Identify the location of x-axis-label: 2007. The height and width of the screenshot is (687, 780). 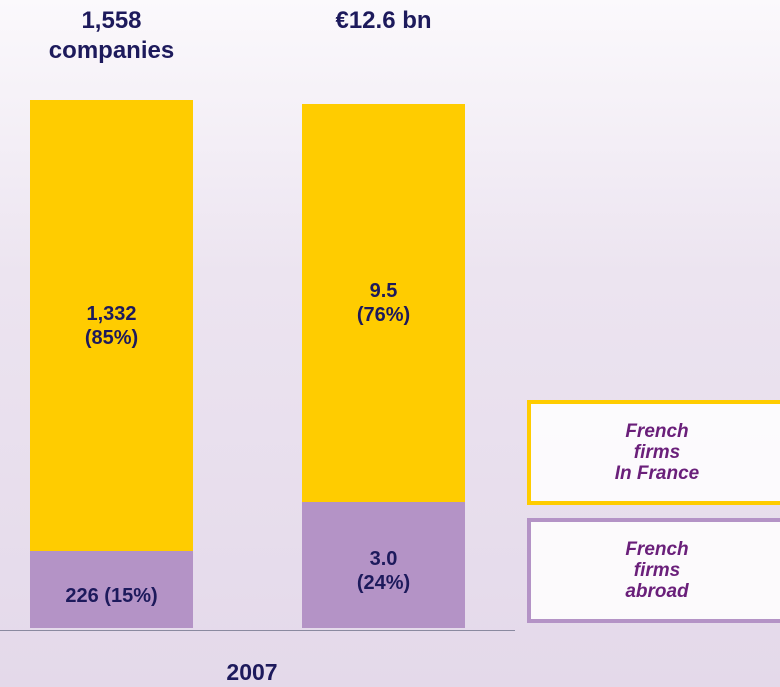
(252, 672).